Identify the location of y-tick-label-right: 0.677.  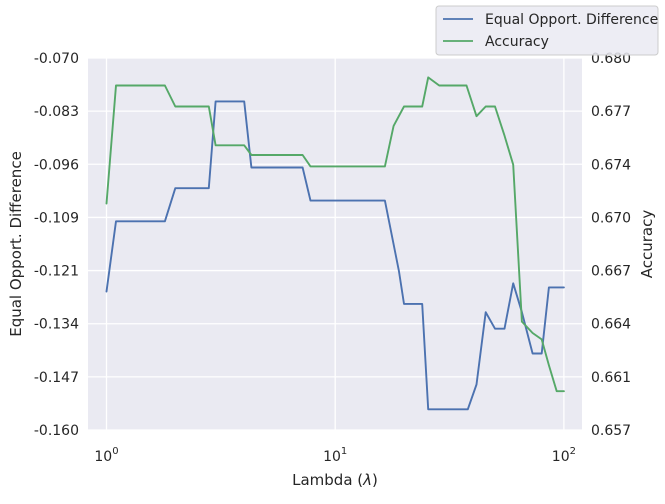
(611, 112).